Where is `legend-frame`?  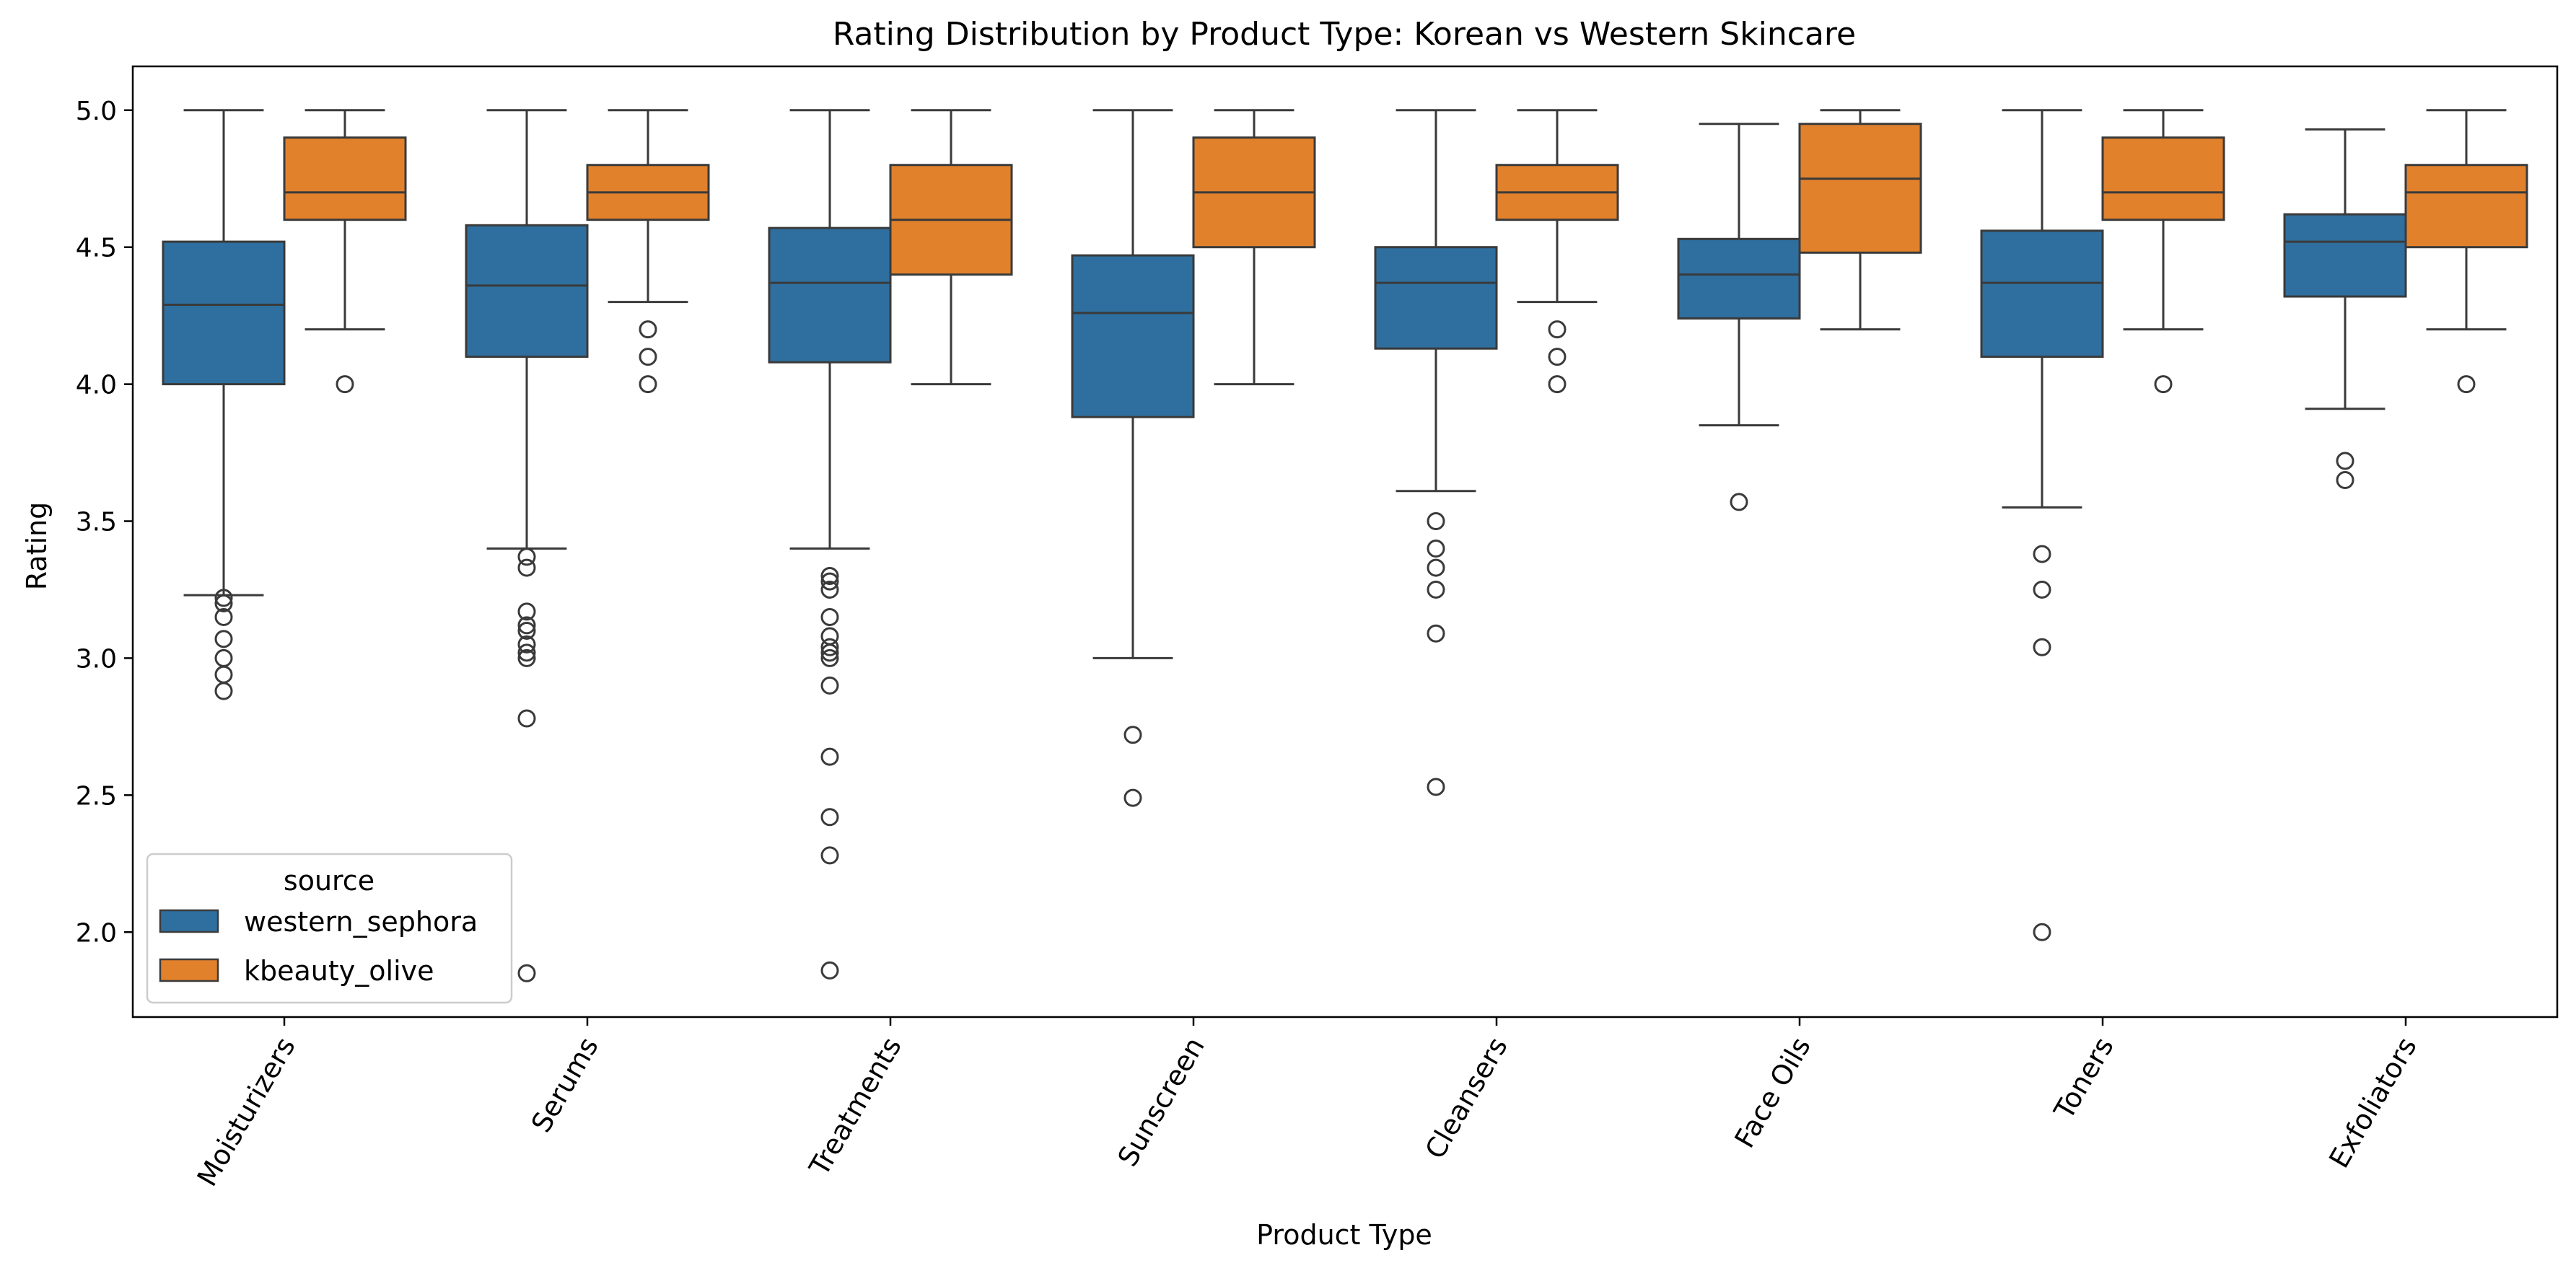
legend-frame is located at coordinates (329, 929).